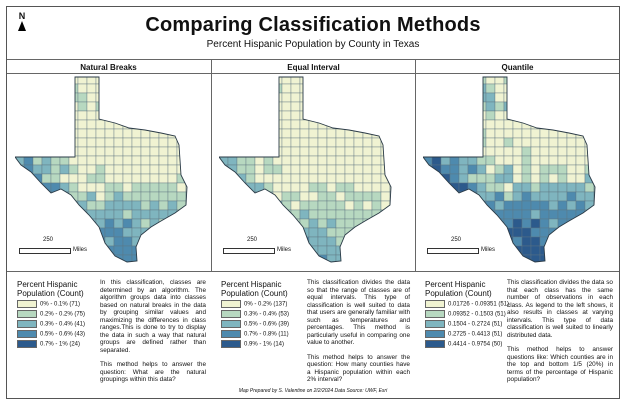  What do you see at coordinates (467, 304) in the screenshot?
I see `legend-item: 0.01726 - 0.09351 (51)` at bounding box center [467, 304].